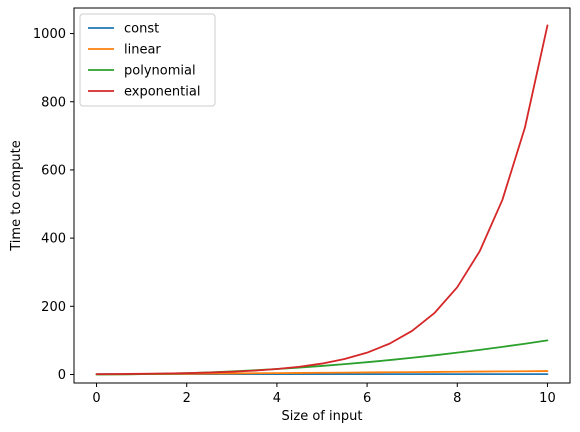 This screenshot has width=580, height=432. What do you see at coordinates (162, 92) in the screenshot?
I see `legend-label-exponential: exponential` at bounding box center [162, 92].